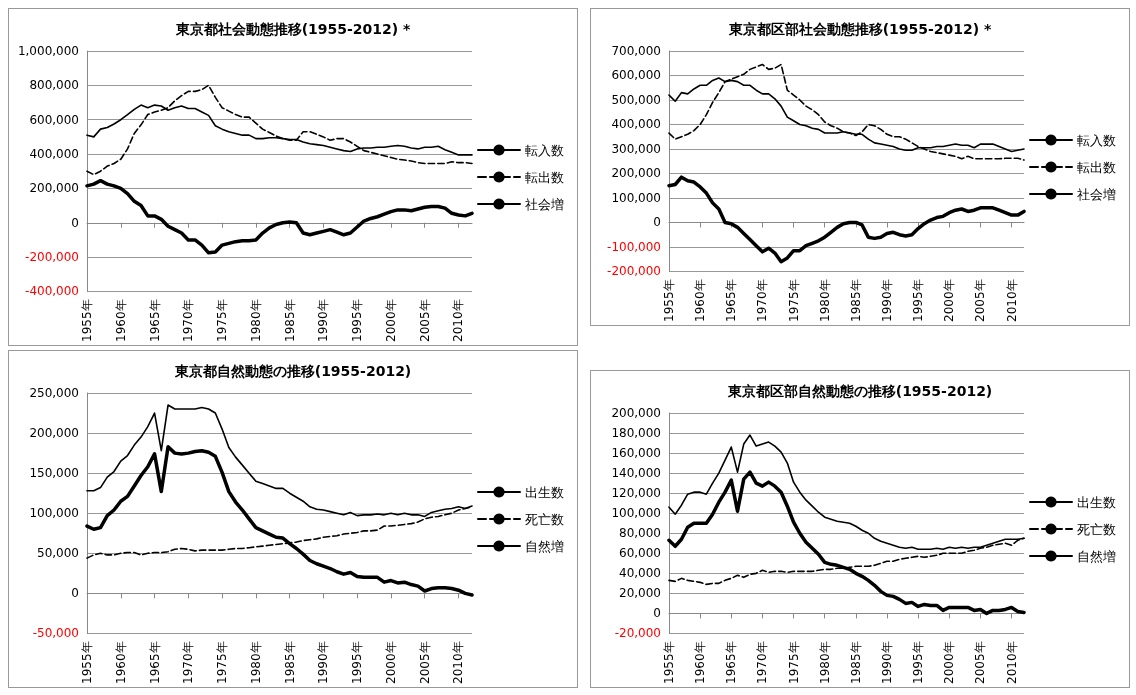 The width and height of the screenshot is (1136, 695). What do you see at coordinates (292, 371) in the screenshot?
I see `chart-title: 東京都自然動態の推移(1955-2012)` at bounding box center [292, 371].